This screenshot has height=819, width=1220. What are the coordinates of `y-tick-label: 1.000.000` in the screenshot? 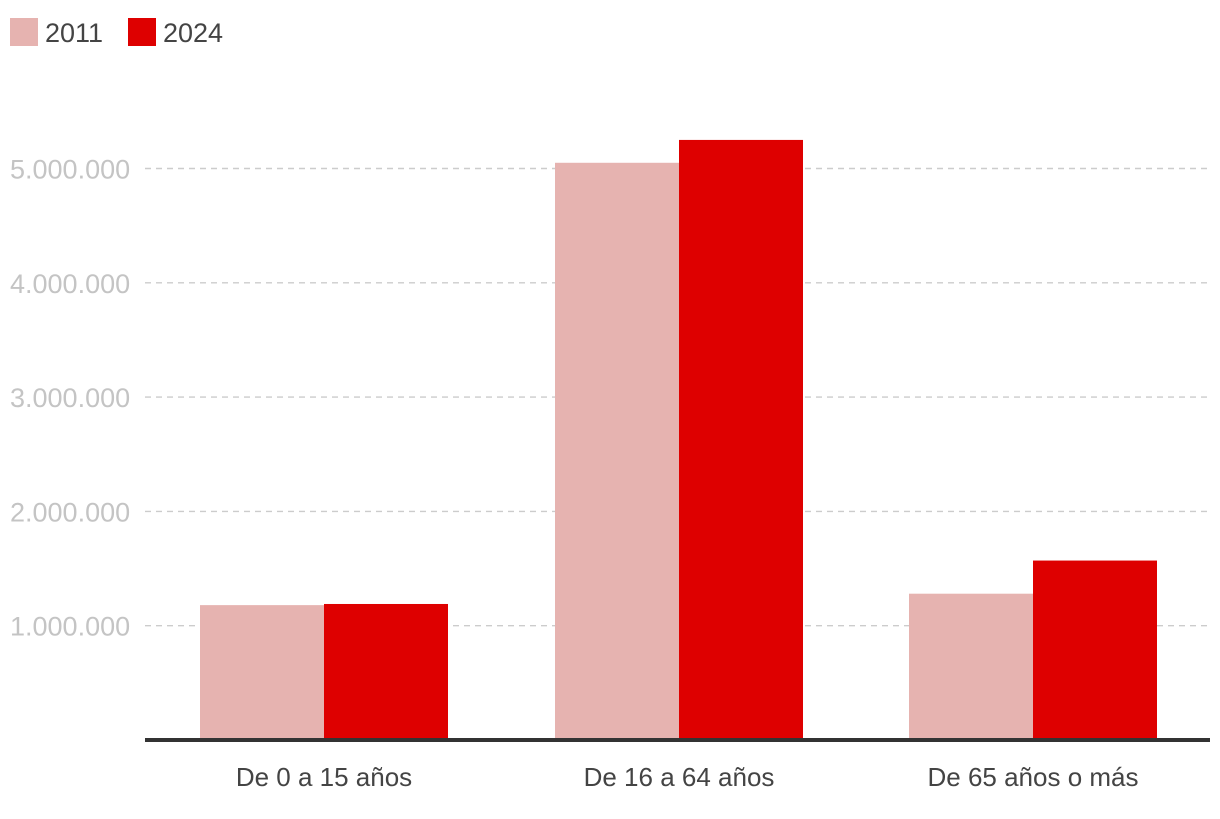 It's located at (70, 627).